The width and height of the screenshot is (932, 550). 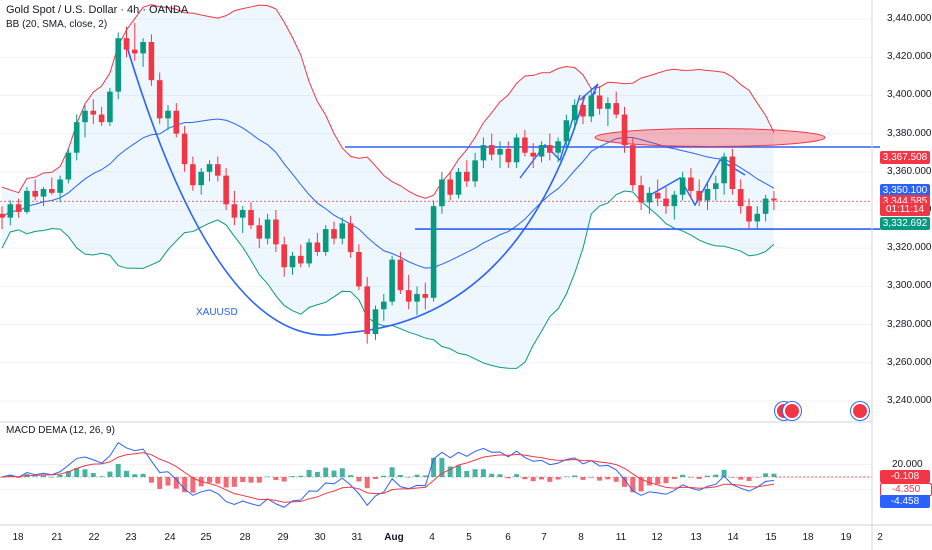 I want to click on time-axis-label: 28, so click(x=245, y=537).